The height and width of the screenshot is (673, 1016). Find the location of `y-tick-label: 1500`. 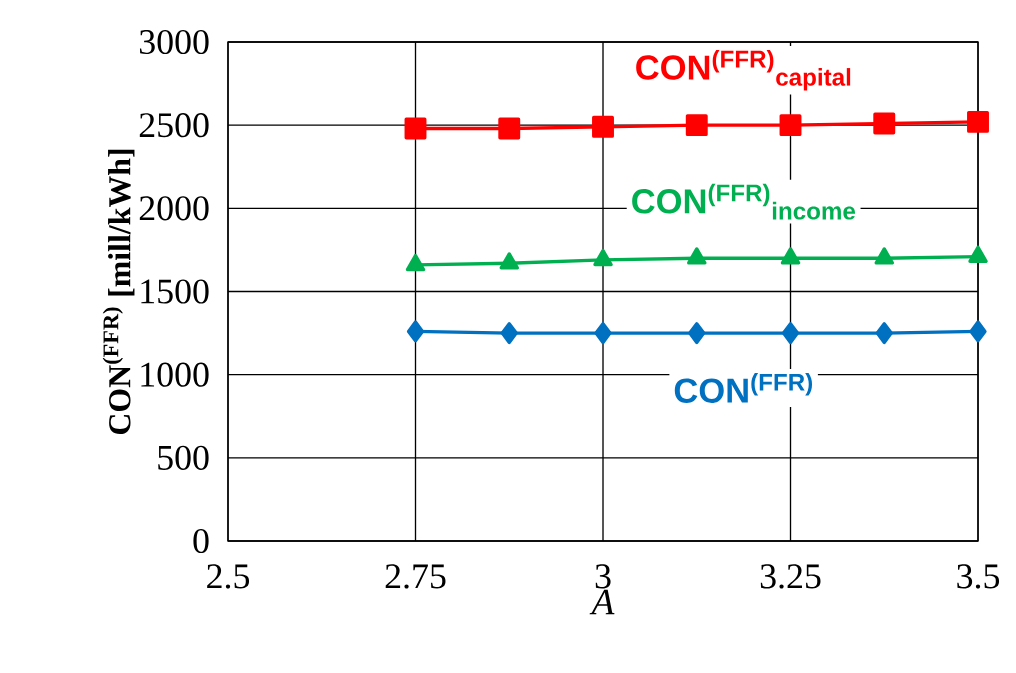

y-tick-label: 1500 is located at coordinates (175, 291).